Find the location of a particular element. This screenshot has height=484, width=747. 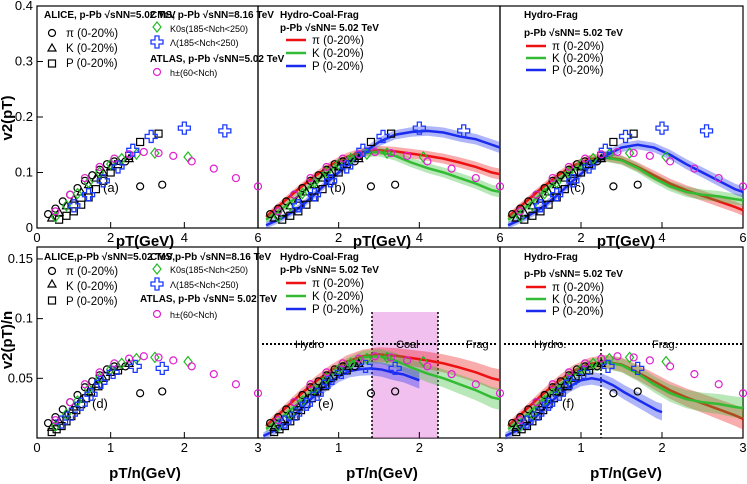

y-tick-label-d: 0.1 is located at coordinates (24, 318).